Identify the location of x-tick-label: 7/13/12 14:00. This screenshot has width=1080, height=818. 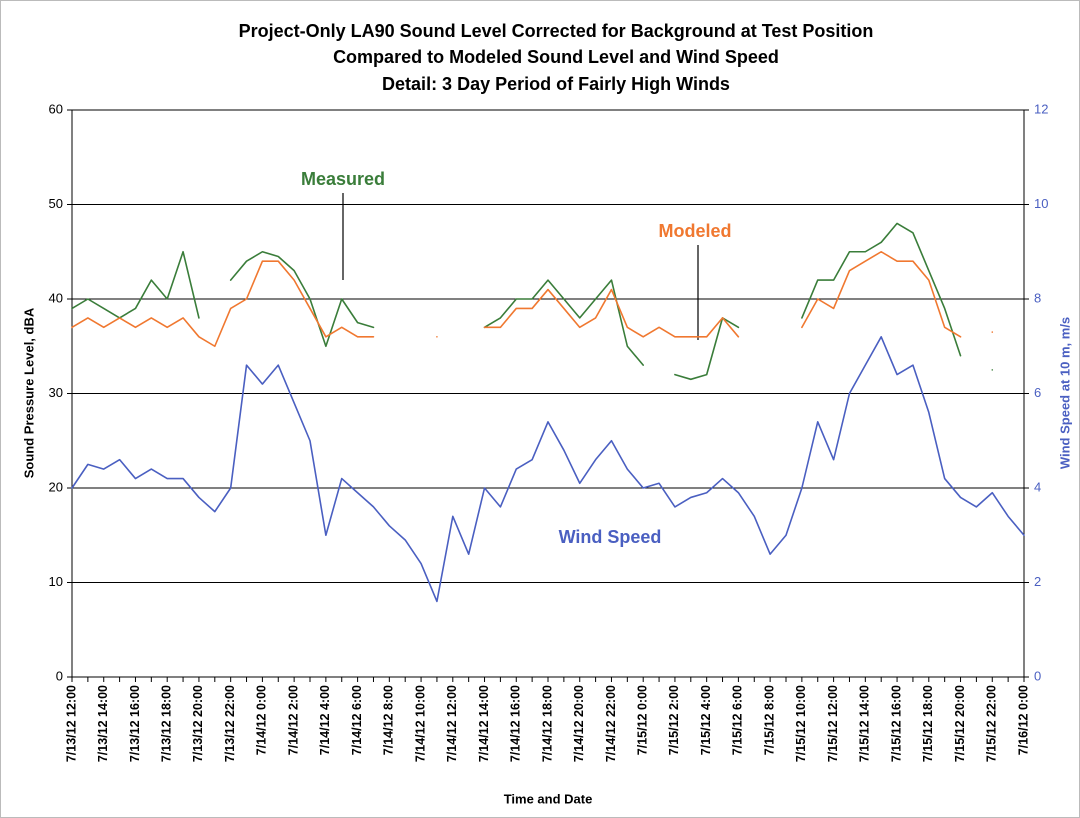
(103, 723).